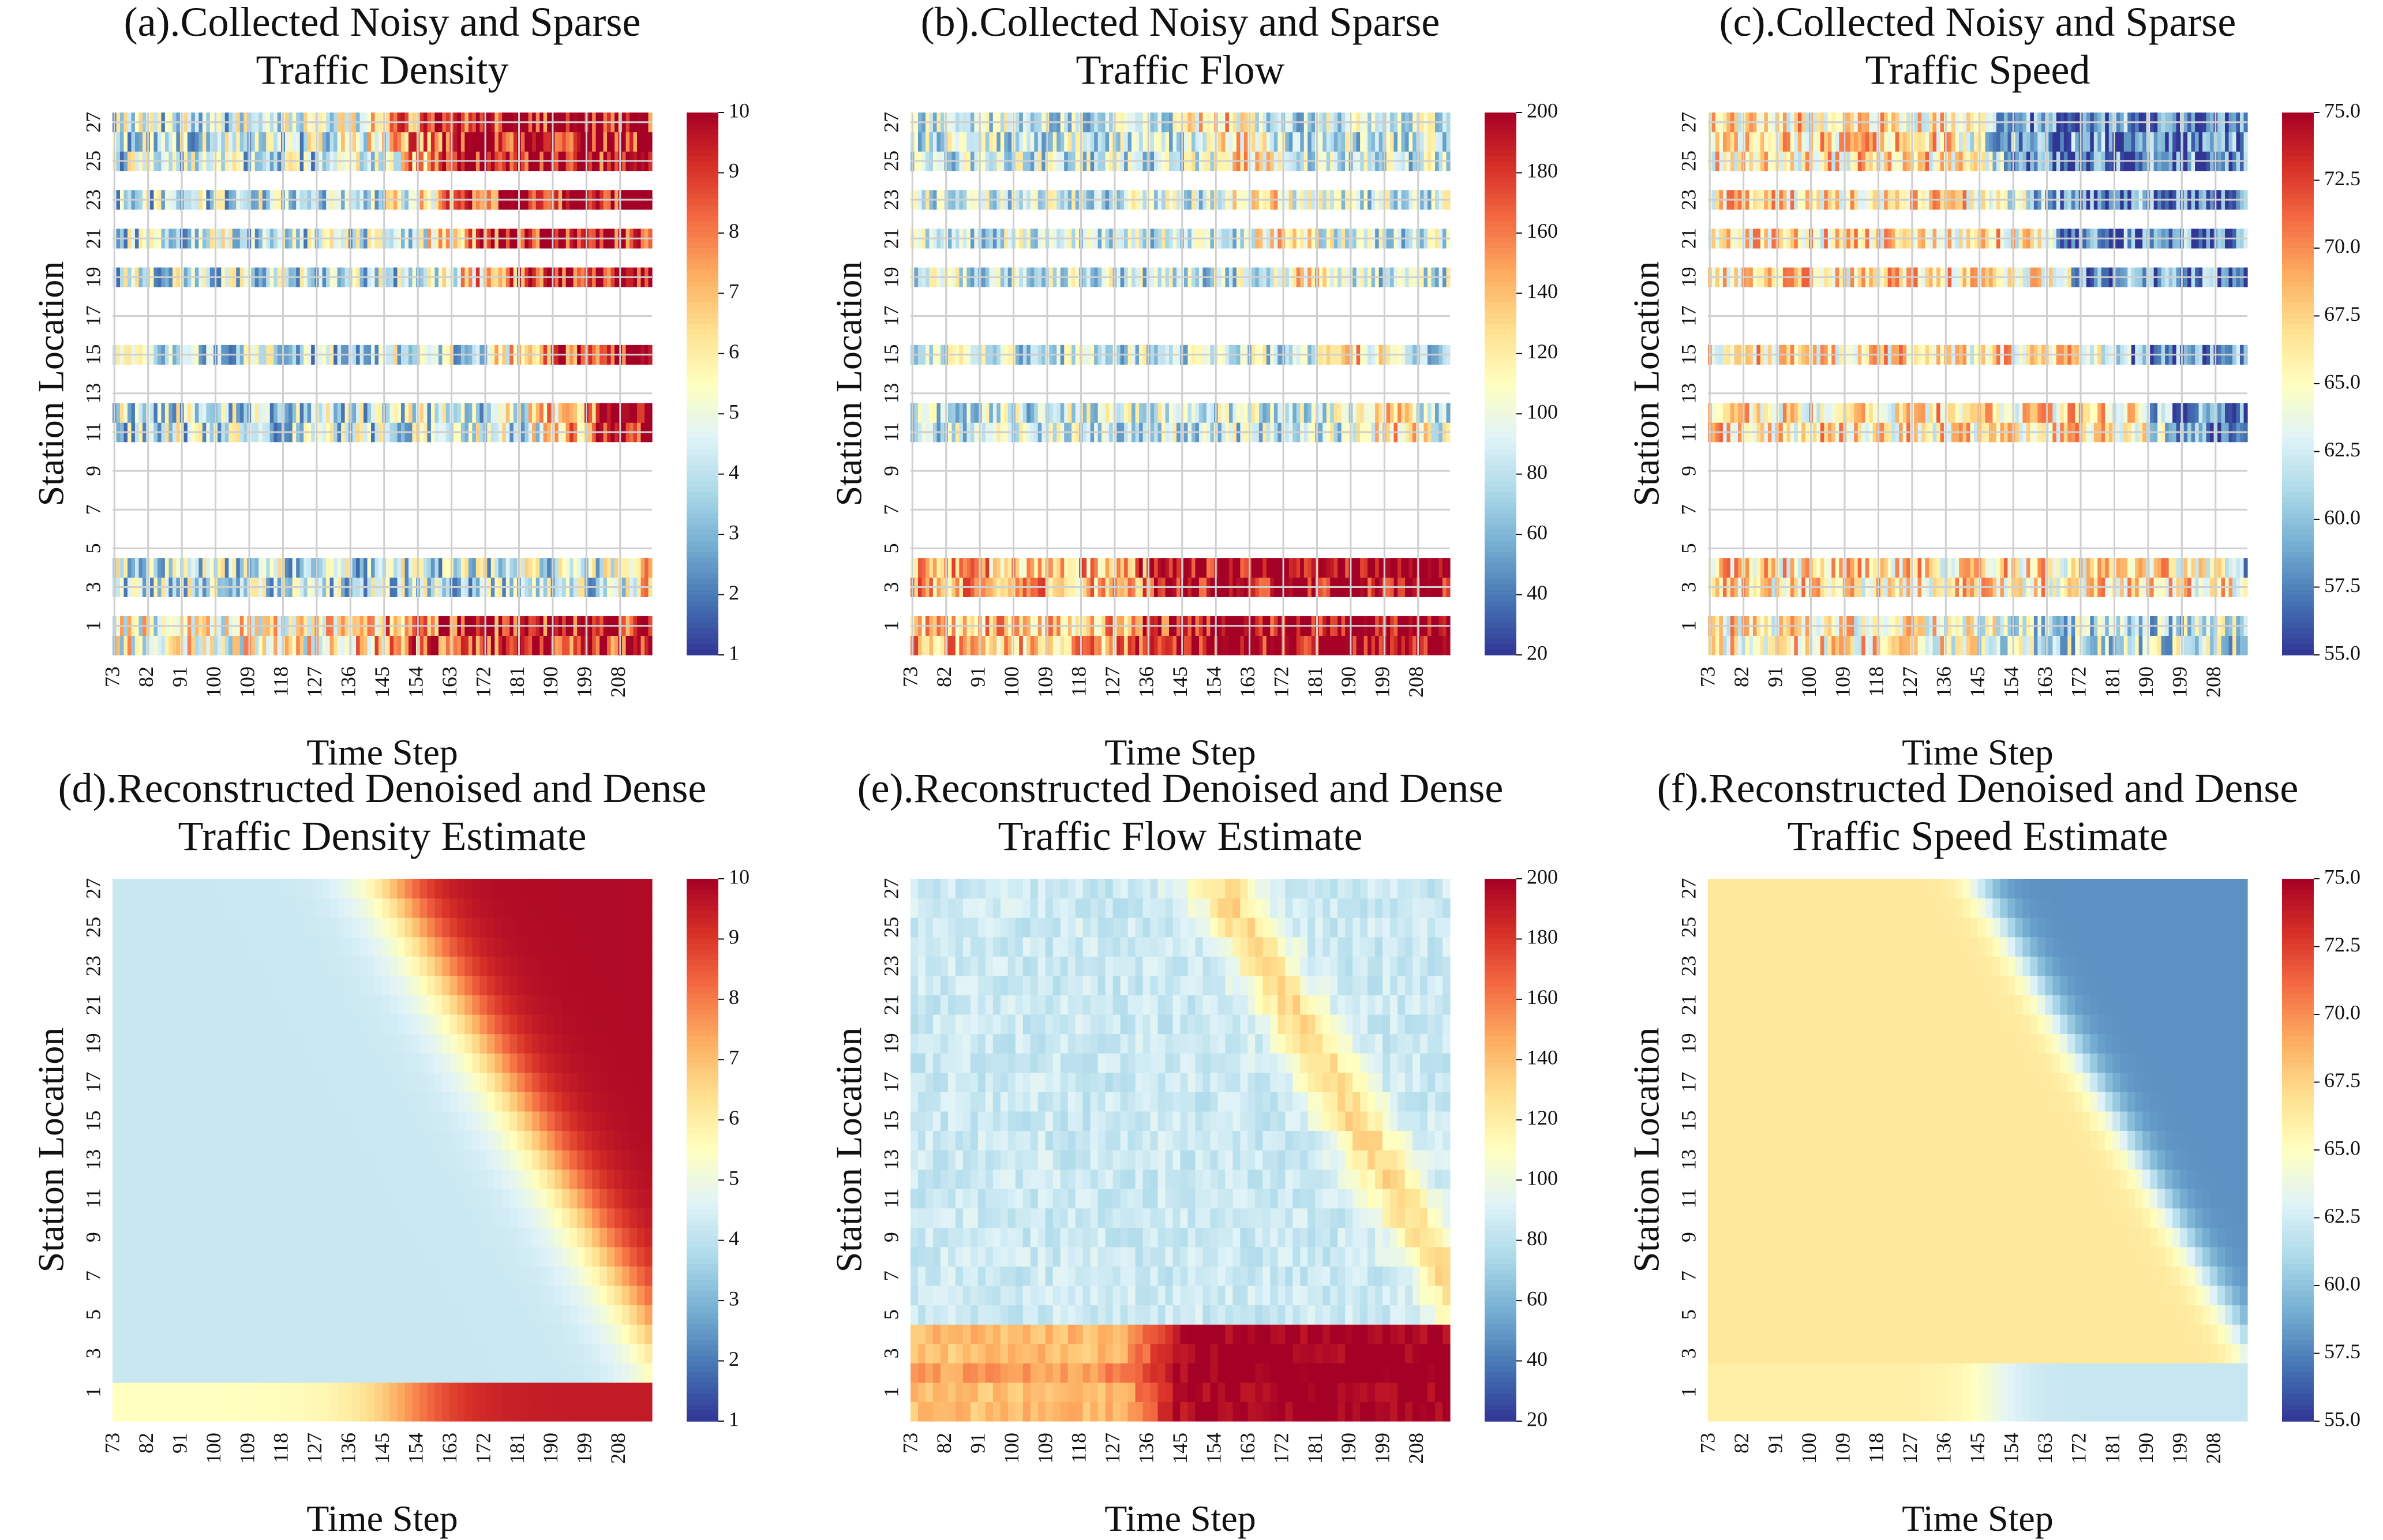 This screenshot has height=1540, width=2383. Describe the element at coordinates (112, 676) in the screenshot. I see `x-tick-label: 73` at that location.